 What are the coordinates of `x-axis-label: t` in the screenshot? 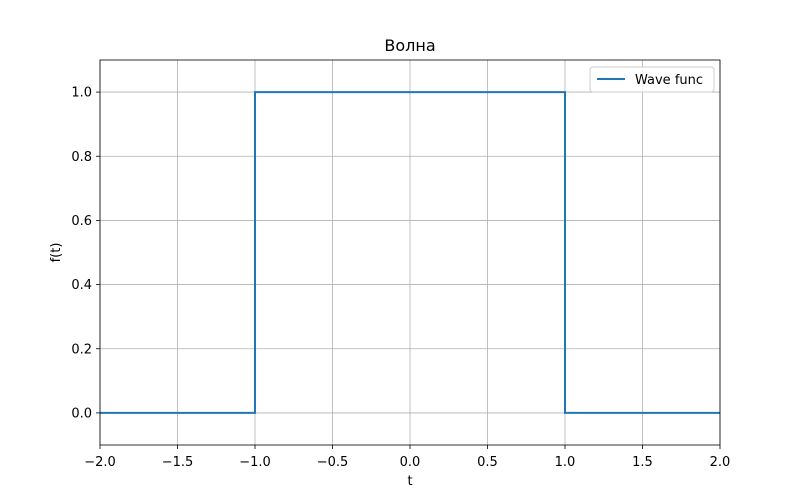 It's located at (409, 481).